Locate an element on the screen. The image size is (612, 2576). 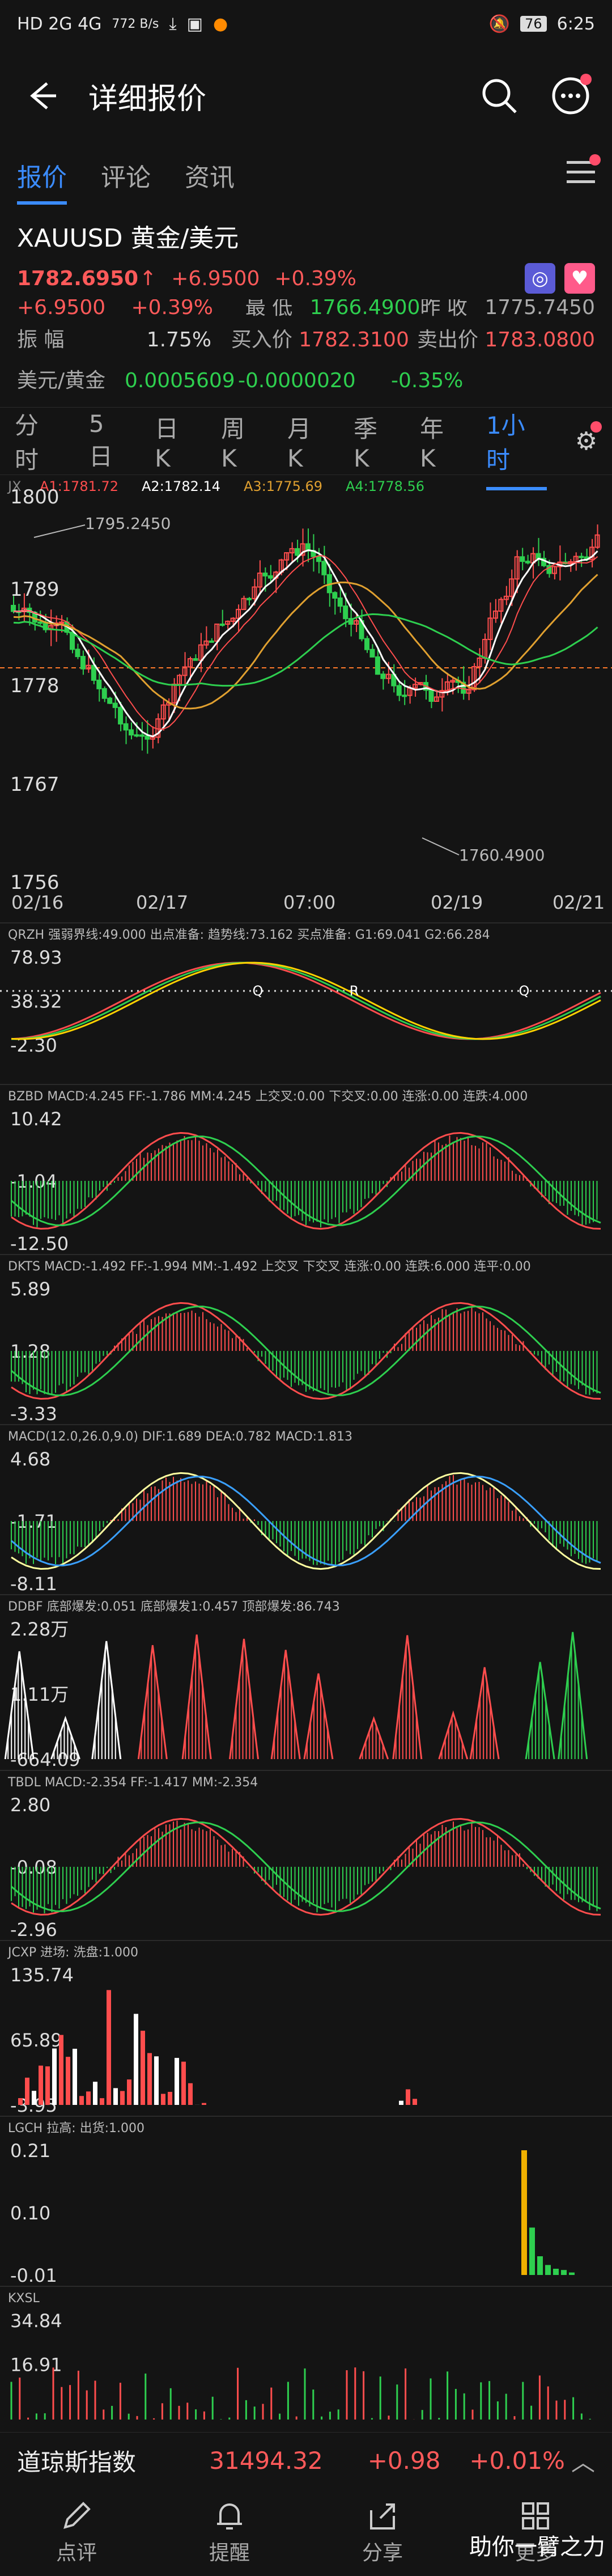
mute-icon: 🔕 is located at coordinates (499, 24).